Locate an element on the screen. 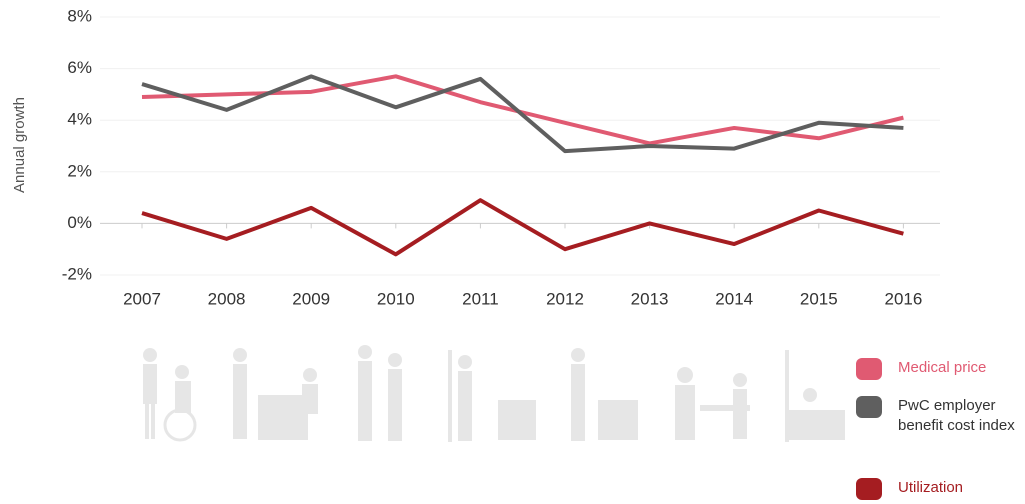  legend-label: Utilization is located at coordinates (931, 487).